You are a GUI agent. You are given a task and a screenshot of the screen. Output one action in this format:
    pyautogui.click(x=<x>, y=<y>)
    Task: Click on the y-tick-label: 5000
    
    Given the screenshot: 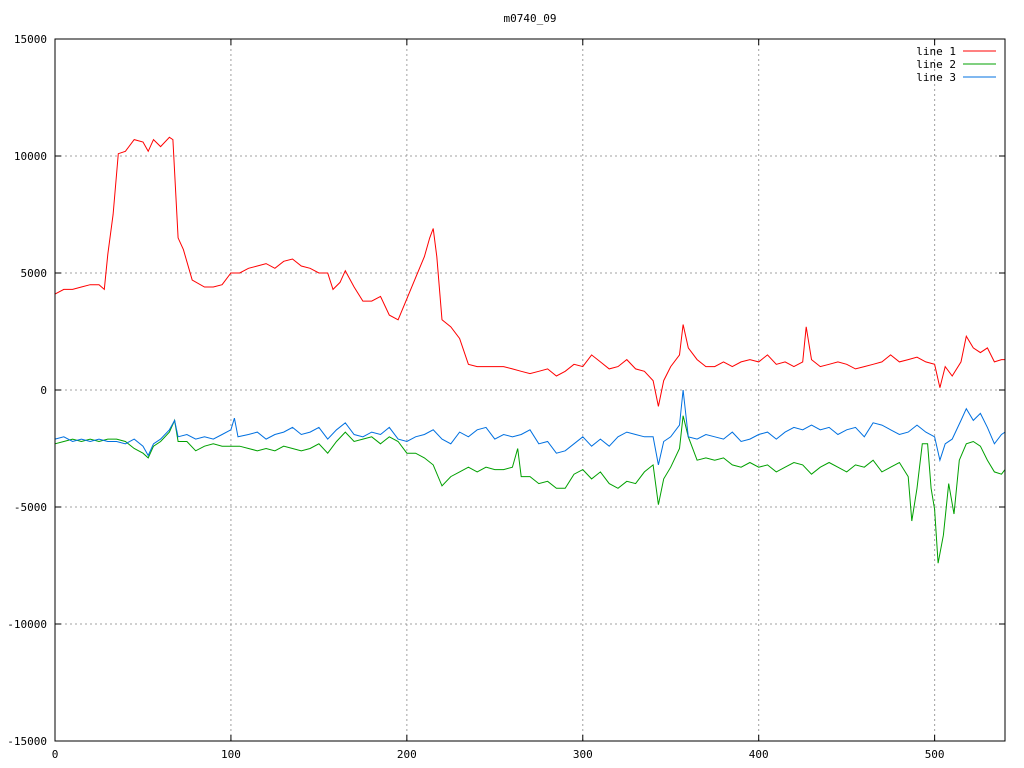 What is the action you would take?
    pyautogui.click(x=34, y=273)
    